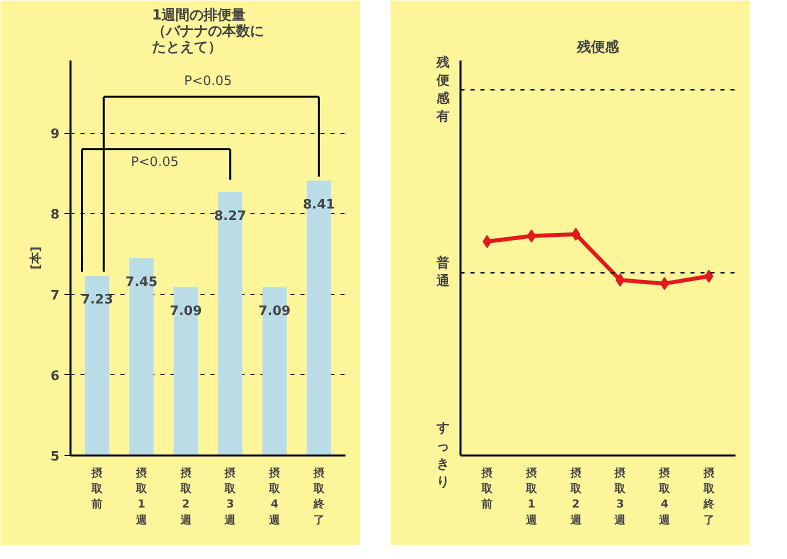 The height and width of the screenshot is (559, 787). Describe the element at coordinates (318, 205) in the screenshot. I see `data-label: 8.41` at that location.